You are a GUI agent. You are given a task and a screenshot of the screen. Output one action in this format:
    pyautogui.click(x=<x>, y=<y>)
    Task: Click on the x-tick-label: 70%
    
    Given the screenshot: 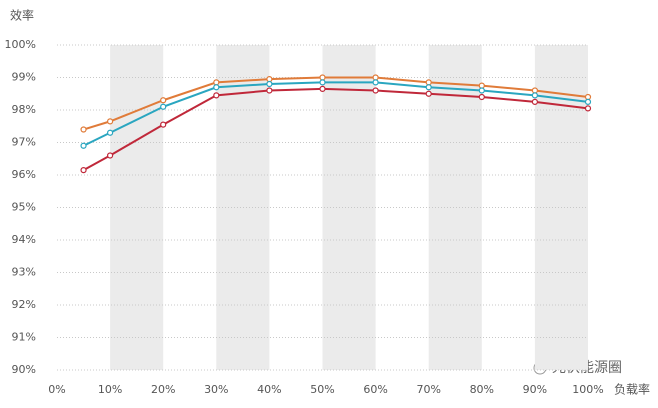 What is the action you would take?
    pyautogui.click(x=428, y=389)
    